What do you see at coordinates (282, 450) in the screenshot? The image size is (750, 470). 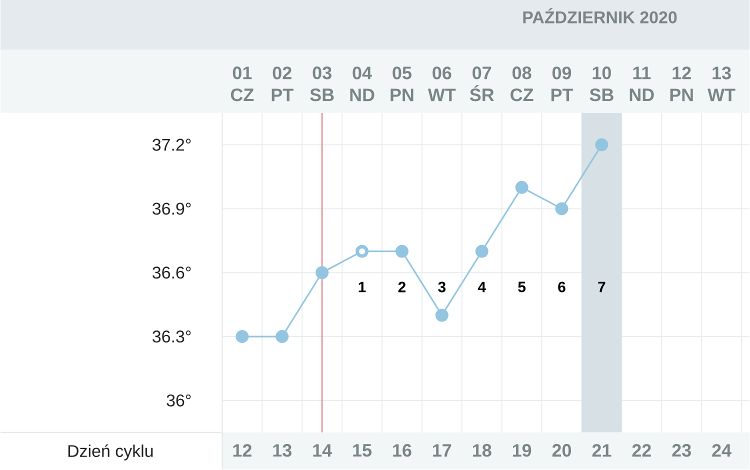 I see `x2-tick-label: 13` at bounding box center [282, 450].